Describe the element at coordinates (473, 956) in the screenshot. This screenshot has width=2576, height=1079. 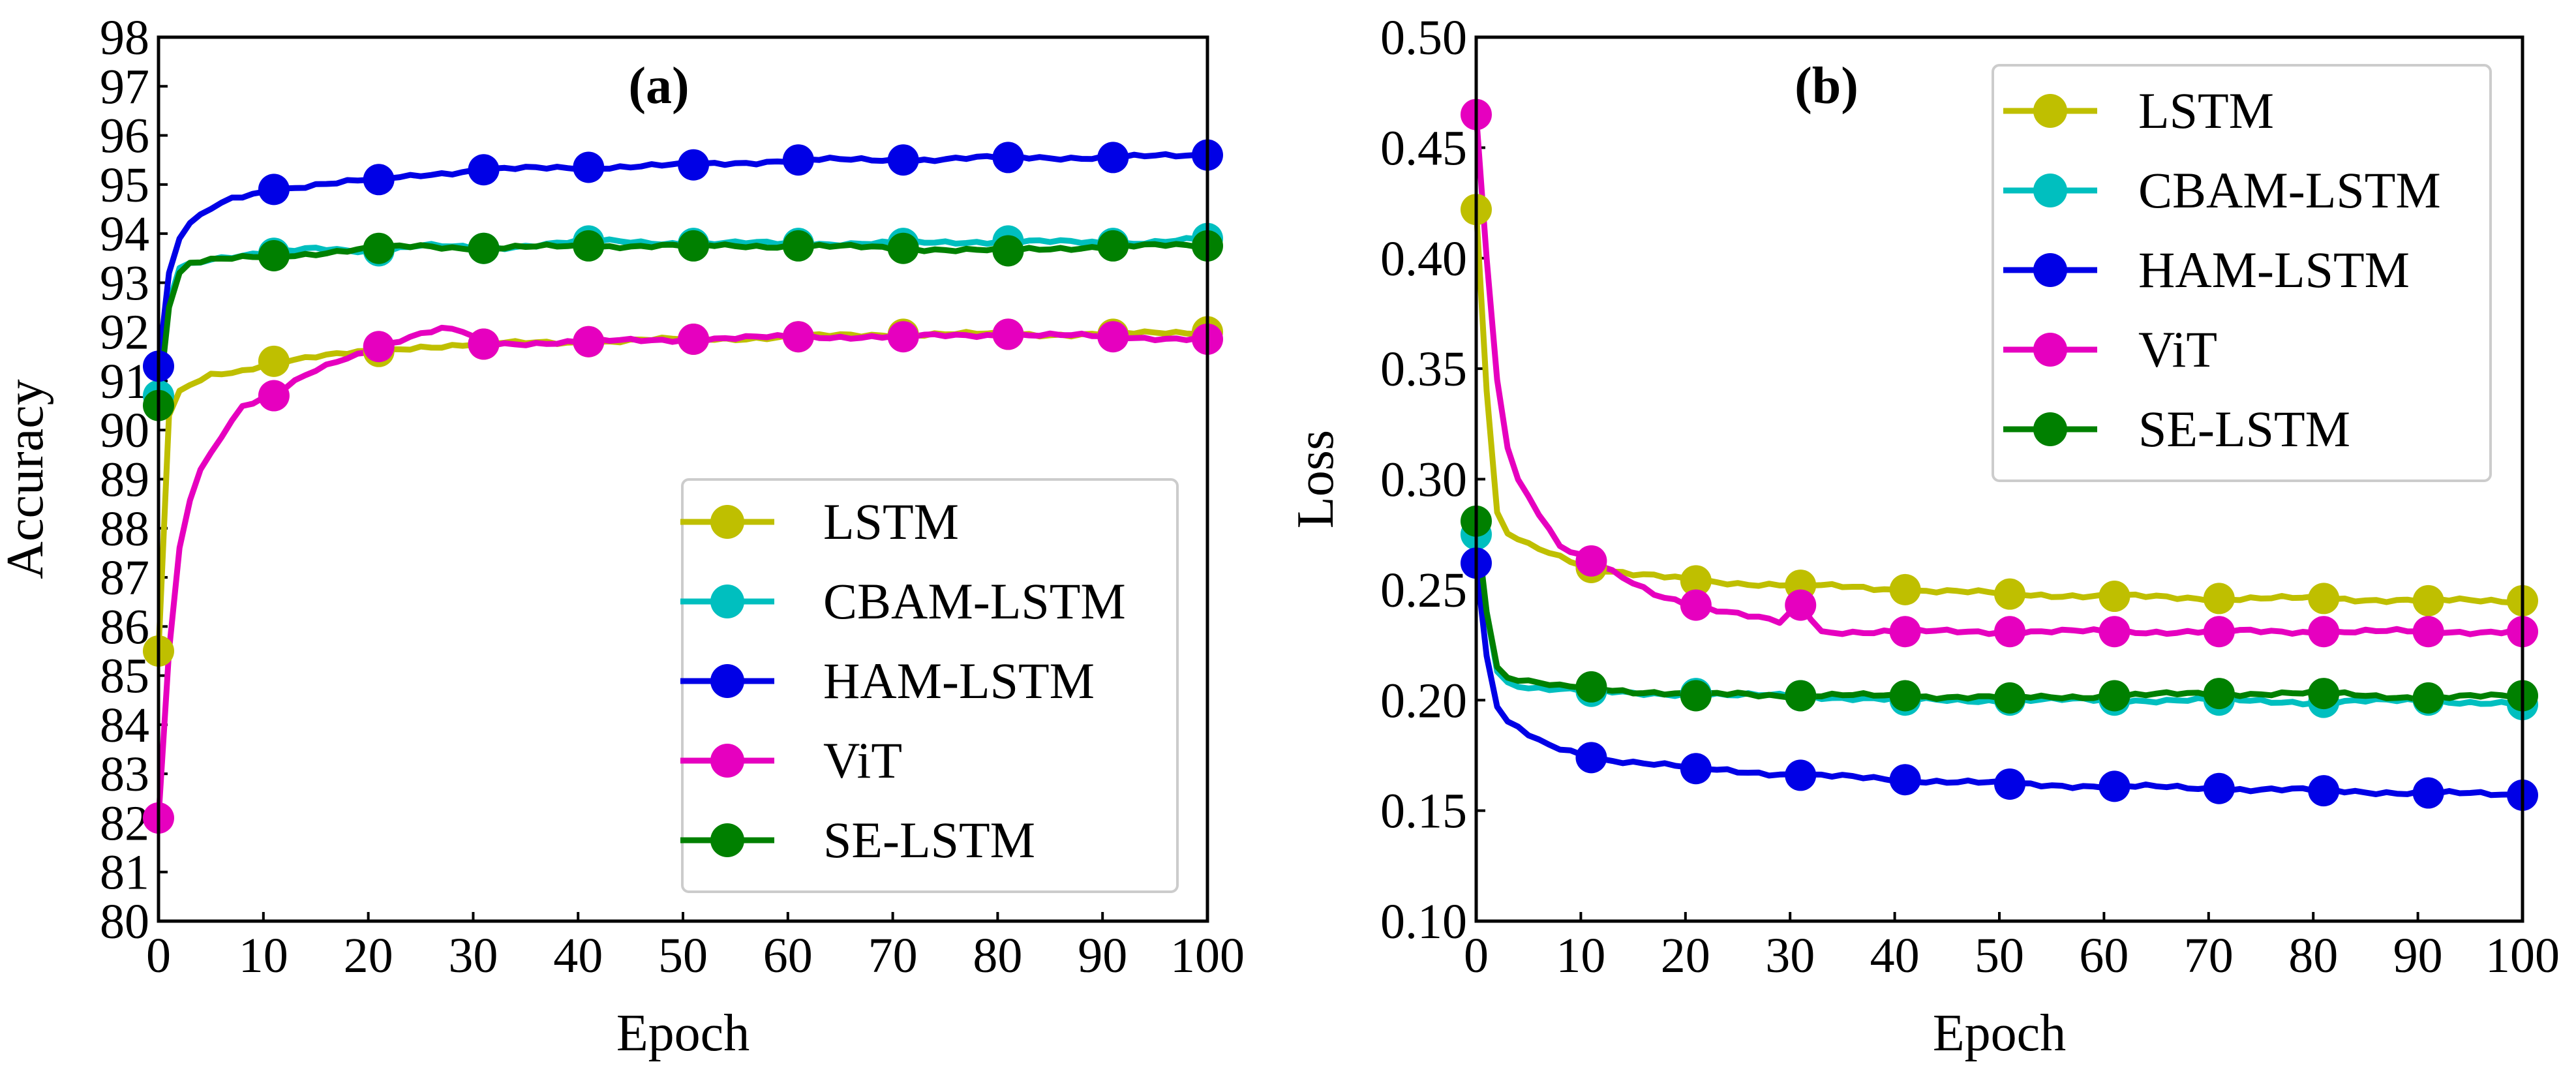
I see `a-x-tick-label: 30` at that location.